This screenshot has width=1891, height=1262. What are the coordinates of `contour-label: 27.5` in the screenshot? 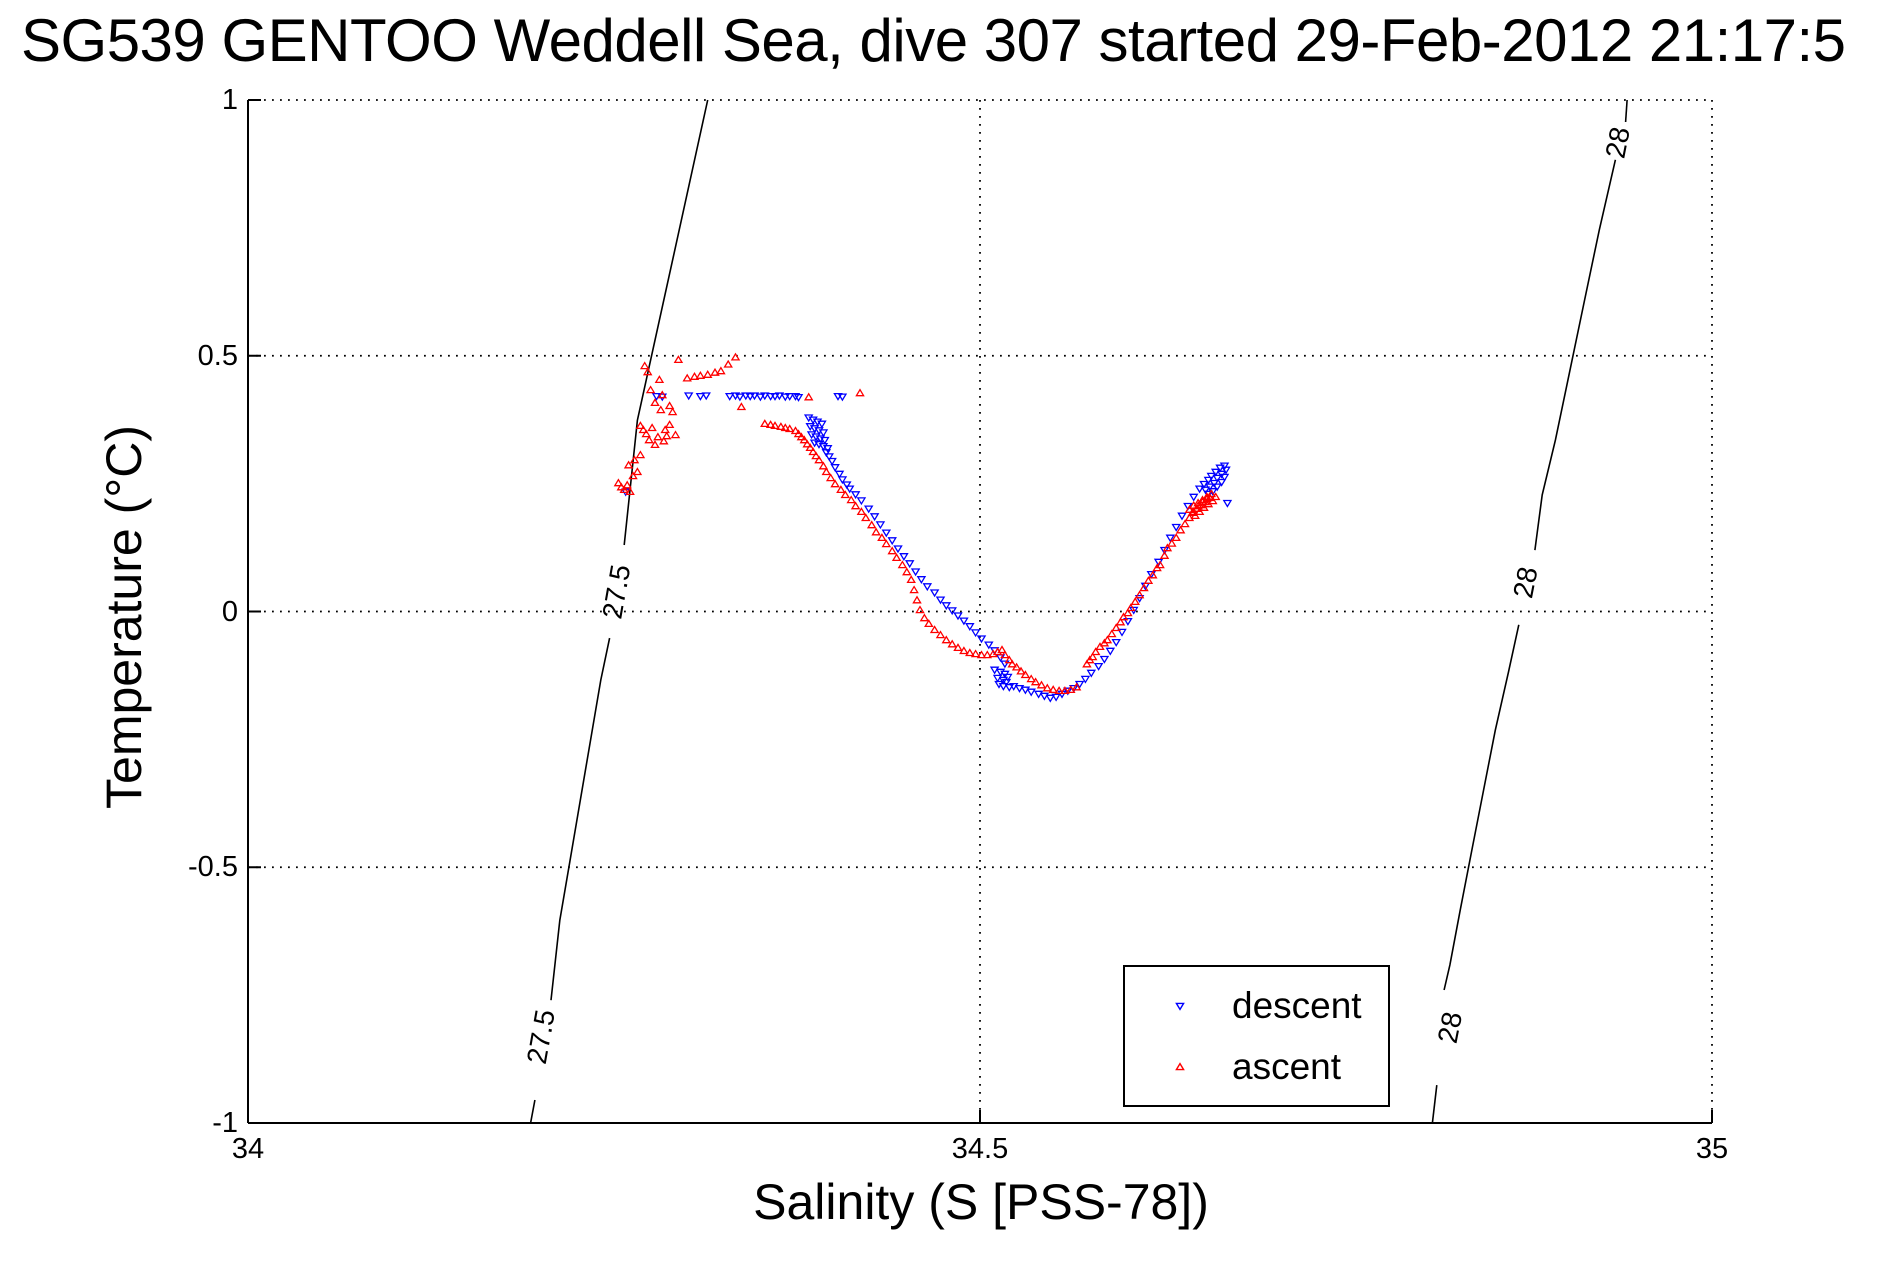 It's located at (541, 1036).